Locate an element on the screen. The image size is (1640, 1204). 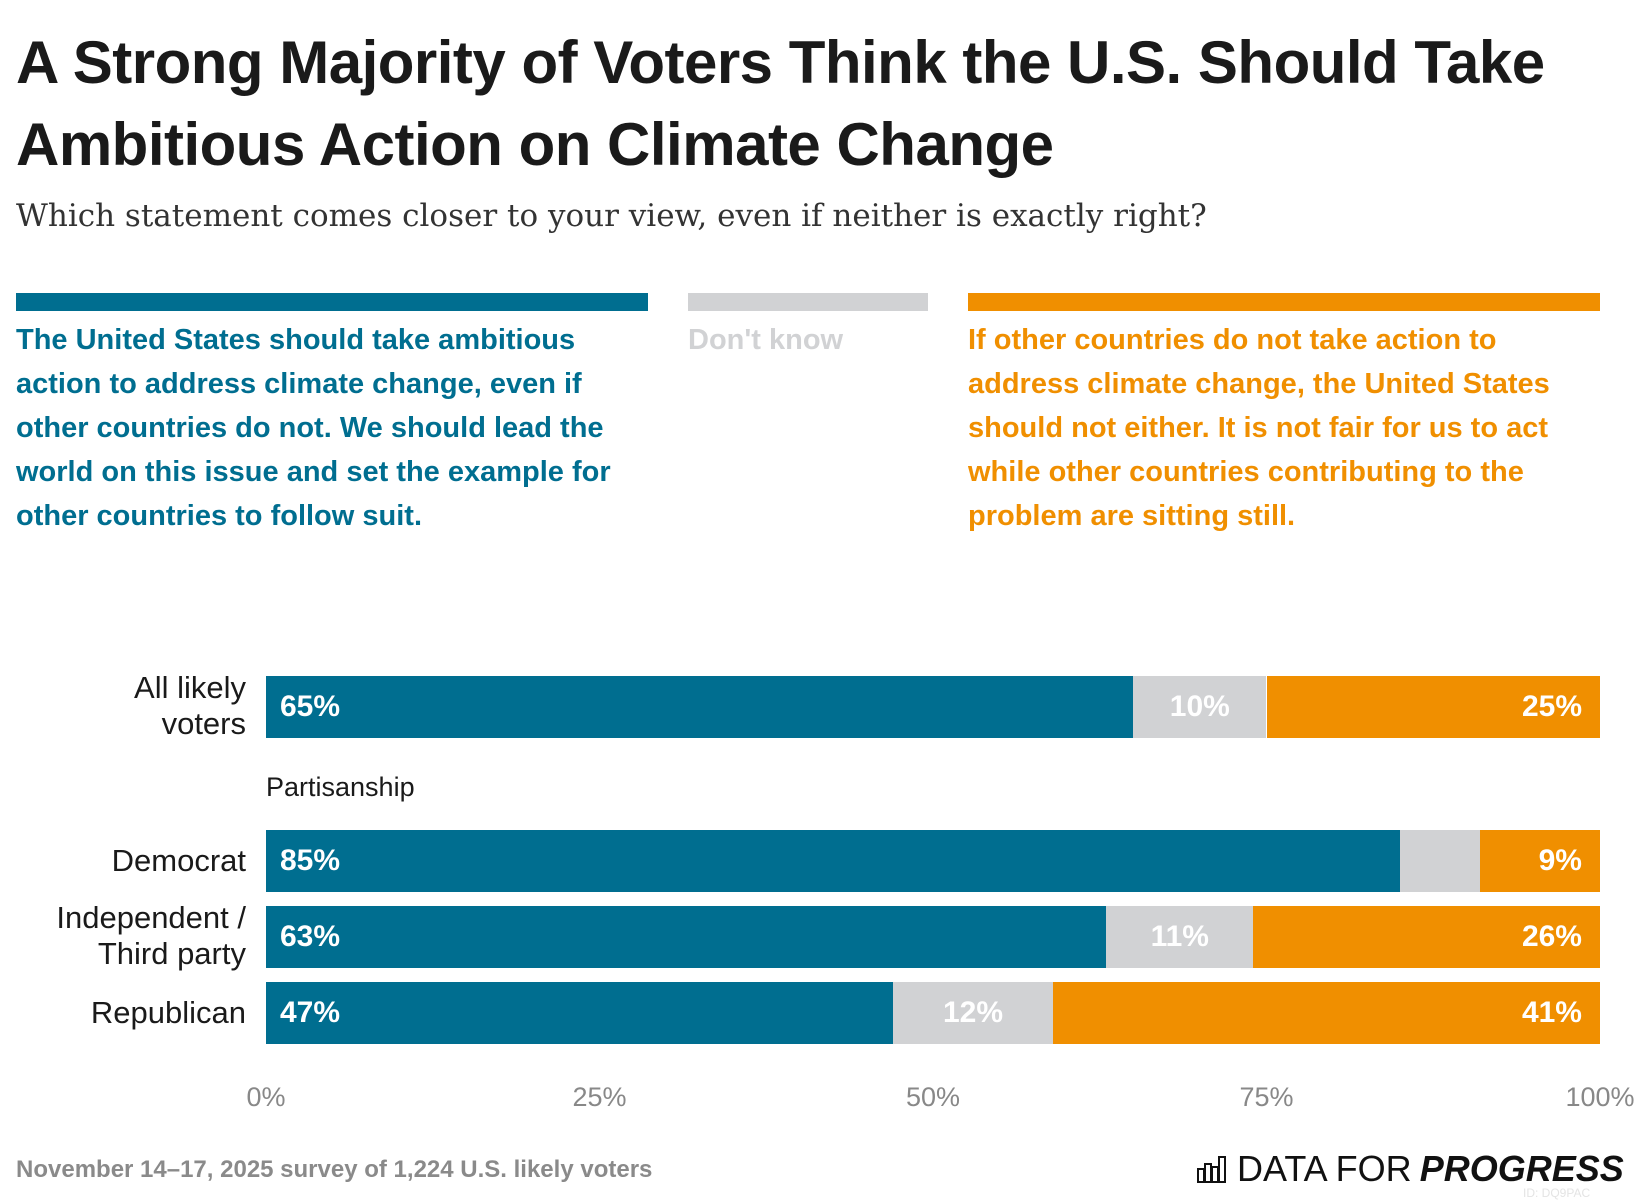
bar-chart-logo-icon is located at coordinates (1211, 1169).